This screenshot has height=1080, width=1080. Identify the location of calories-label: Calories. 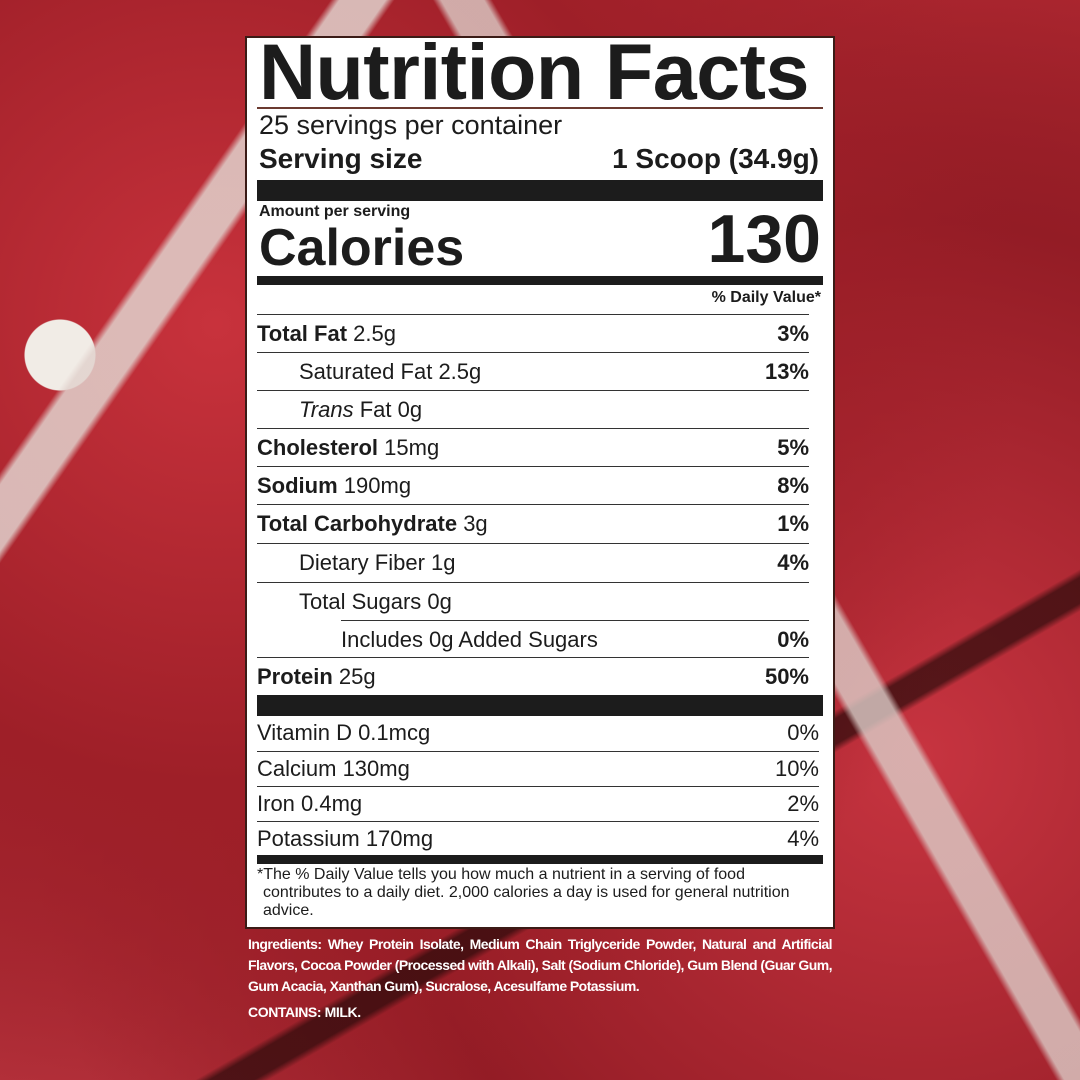
(362, 248).